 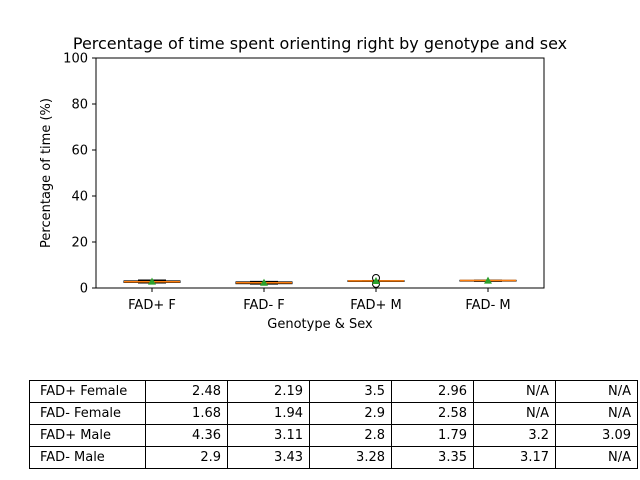 I want to click on y-tick-label: 0, so click(x=84, y=289).